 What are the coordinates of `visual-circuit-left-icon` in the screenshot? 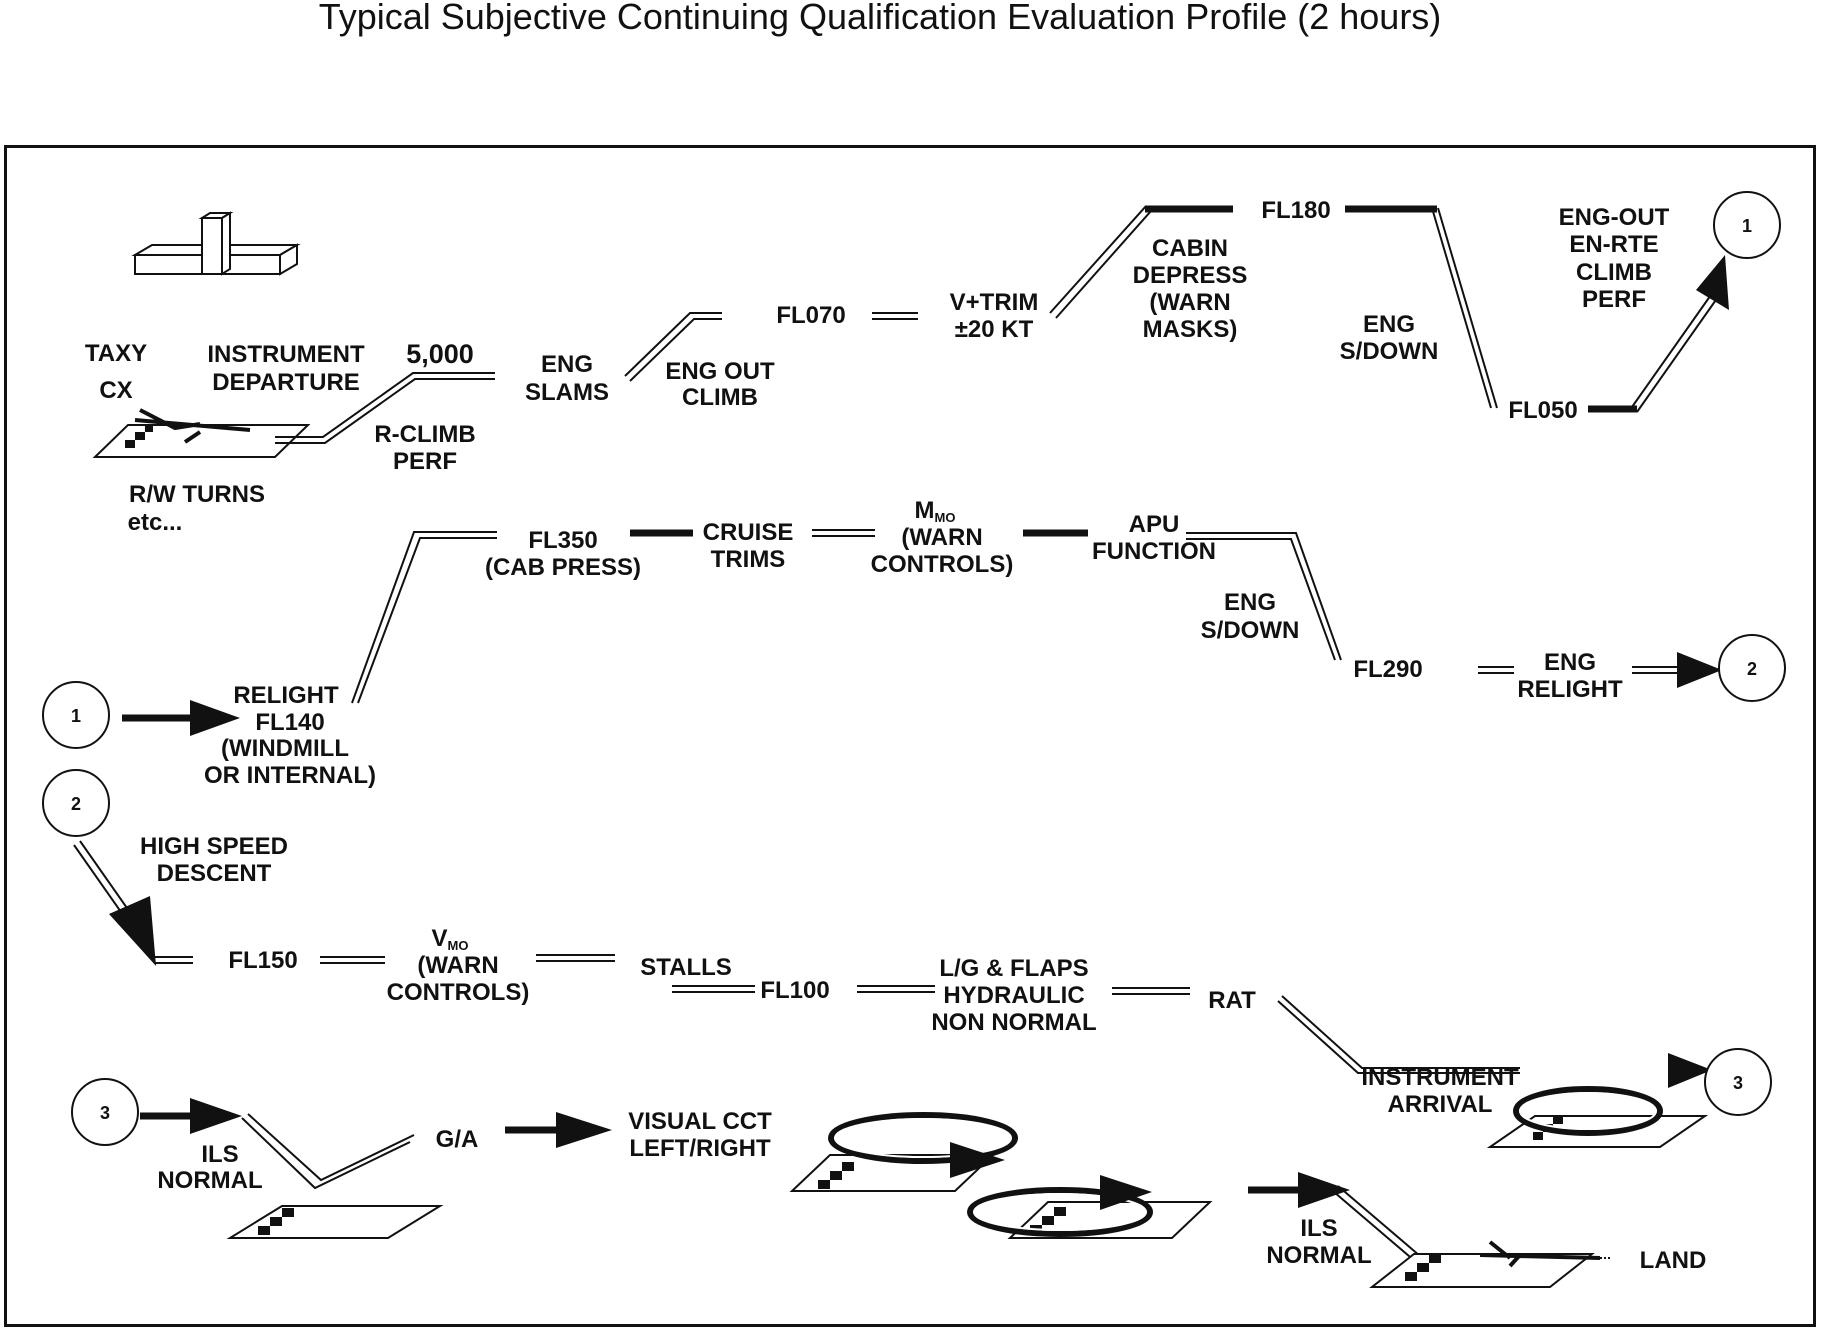 It's located at (903, 1152).